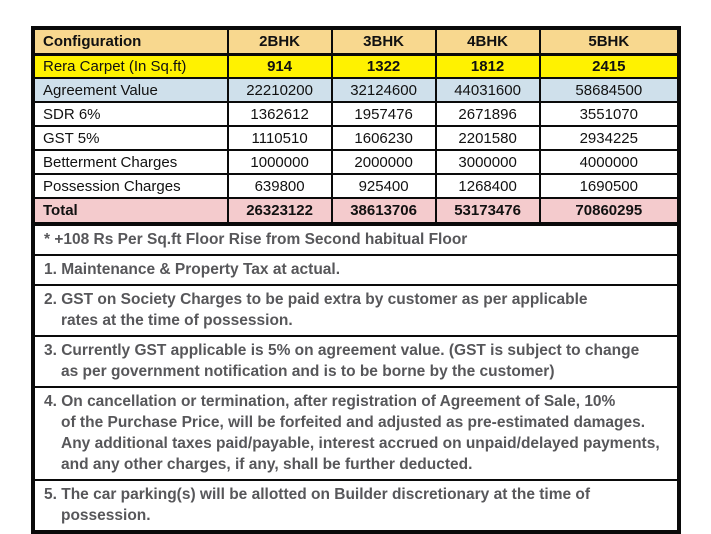 The image size is (711, 534). What do you see at coordinates (487, 209) in the screenshot?
I see `cell-value: 53173476` at bounding box center [487, 209].